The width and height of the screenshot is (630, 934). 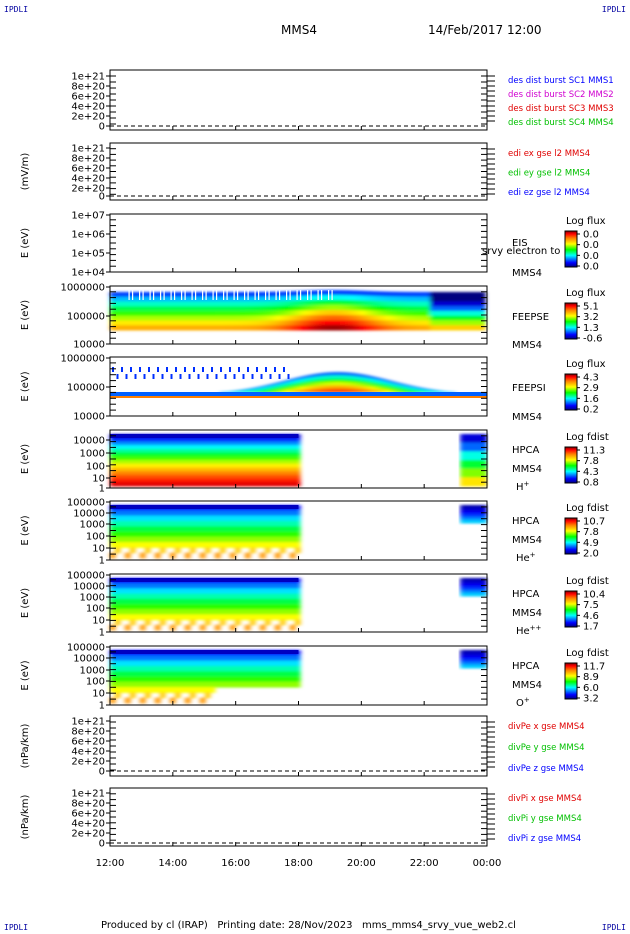 What do you see at coordinates (16, 927) in the screenshot?
I see `corner-label-bottom-left: IPDLI` at bounding box center [16, 927].